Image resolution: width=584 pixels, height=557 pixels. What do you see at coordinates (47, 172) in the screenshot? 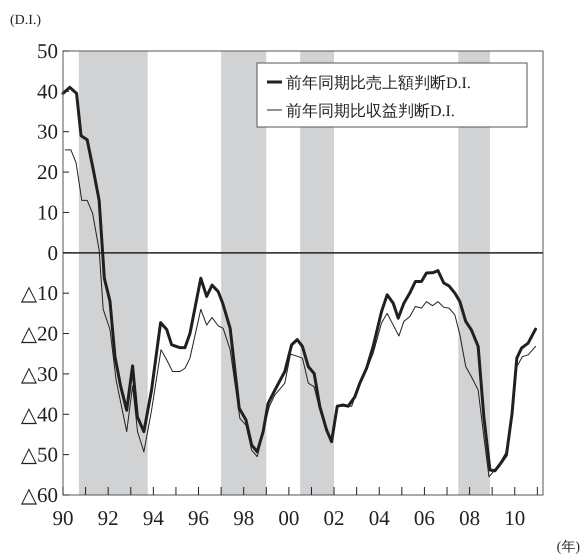
I see `y-tick-label: 20` at bounding box center [47, 172].